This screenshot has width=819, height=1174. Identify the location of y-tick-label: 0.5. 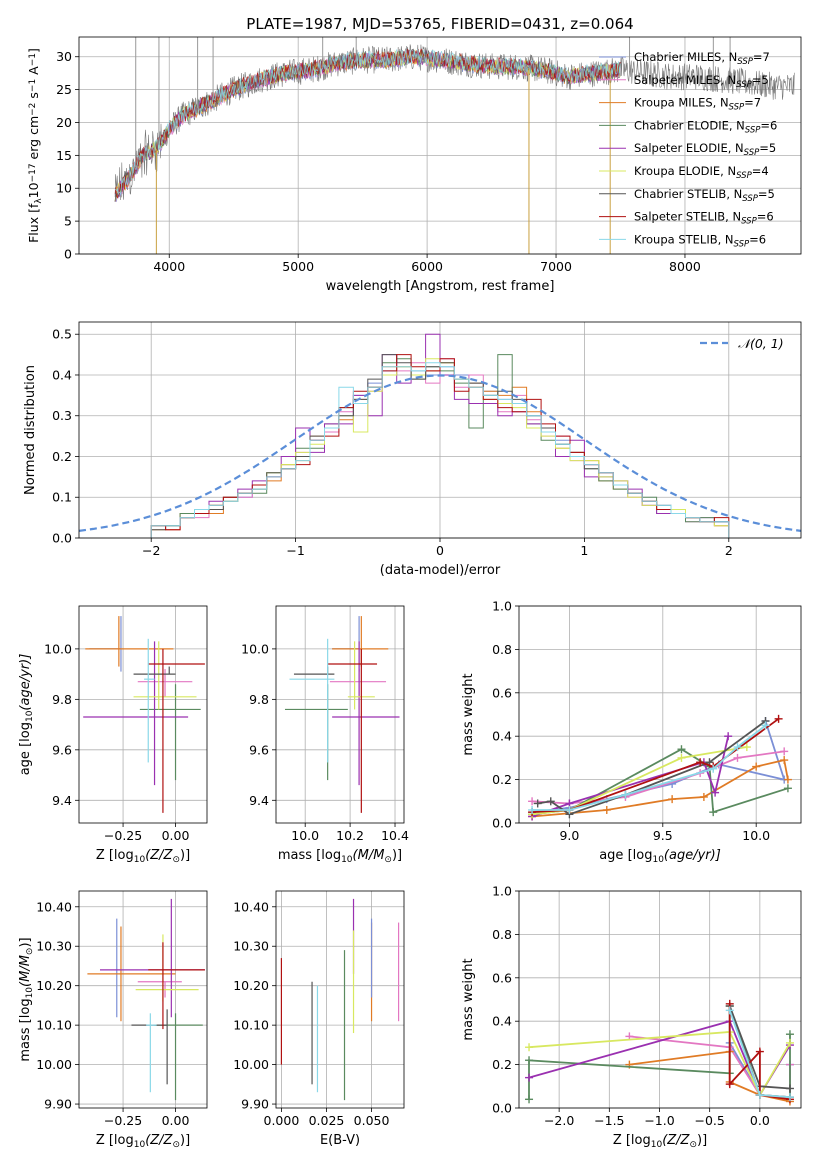
(62, 334).